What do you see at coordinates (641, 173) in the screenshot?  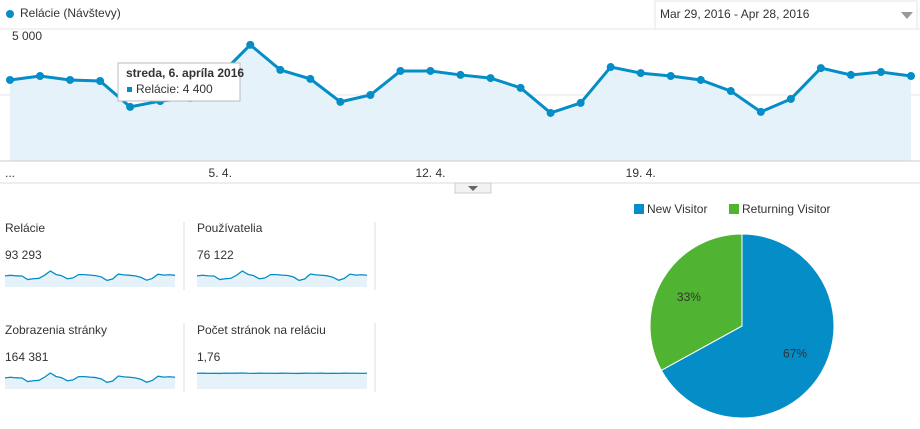 I see `x-tick-label: 19. 4.` at bounding box center [641, 173].